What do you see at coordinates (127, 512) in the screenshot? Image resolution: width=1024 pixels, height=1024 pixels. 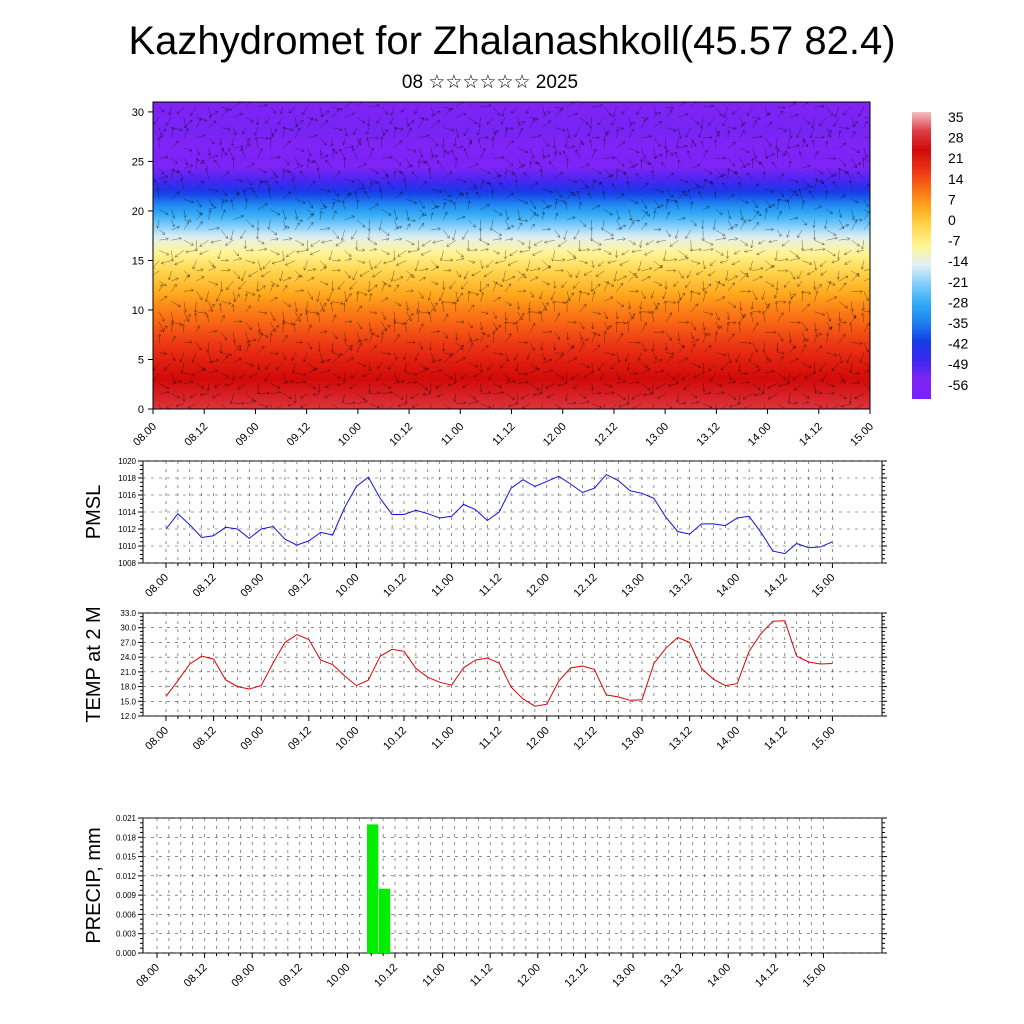 I see `y-tick-label: 1014` at bounding box center [127, 512].